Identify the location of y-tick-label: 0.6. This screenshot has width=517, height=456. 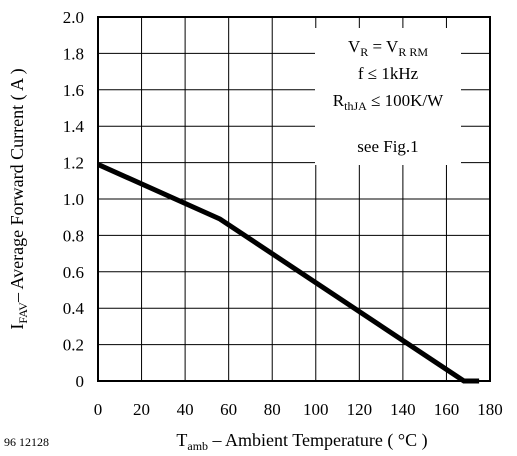
(73, 272).